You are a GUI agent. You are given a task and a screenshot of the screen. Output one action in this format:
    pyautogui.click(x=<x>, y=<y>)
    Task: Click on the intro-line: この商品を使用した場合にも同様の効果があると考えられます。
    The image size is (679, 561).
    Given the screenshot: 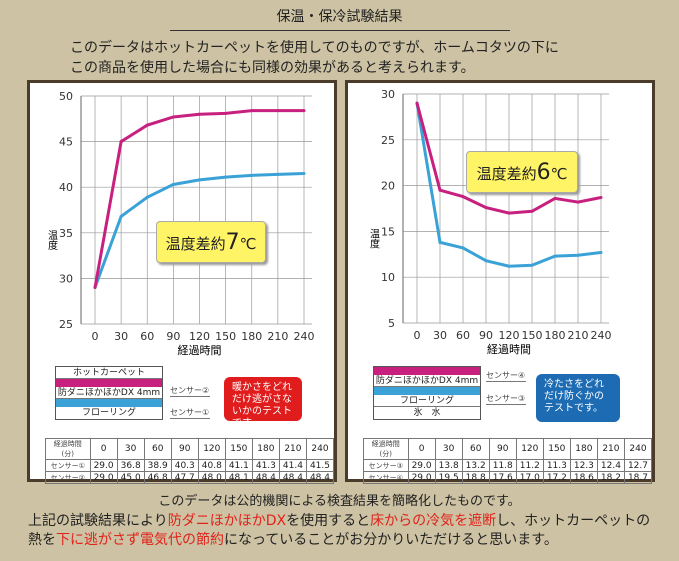 What is the action you would take?
    pyautogui.click(x=272, y=68)
    